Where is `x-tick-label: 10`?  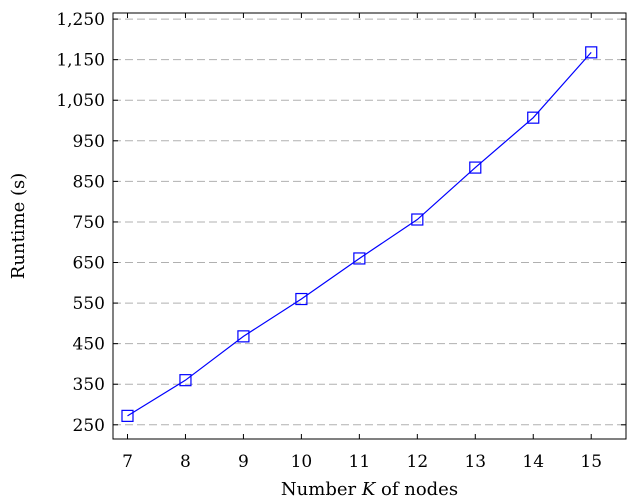 x-tick-label: 10 is located at coordinates (302, 462).